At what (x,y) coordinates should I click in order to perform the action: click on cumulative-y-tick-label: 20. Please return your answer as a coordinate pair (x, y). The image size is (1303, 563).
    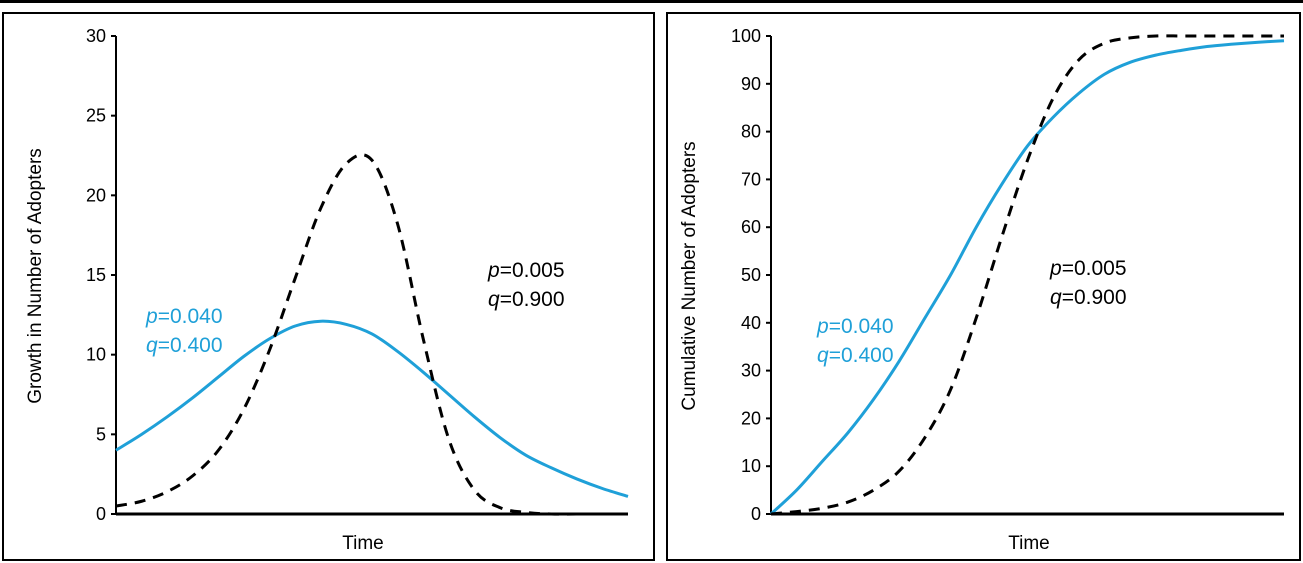
    Looking at the image, I should click on (751, 418).